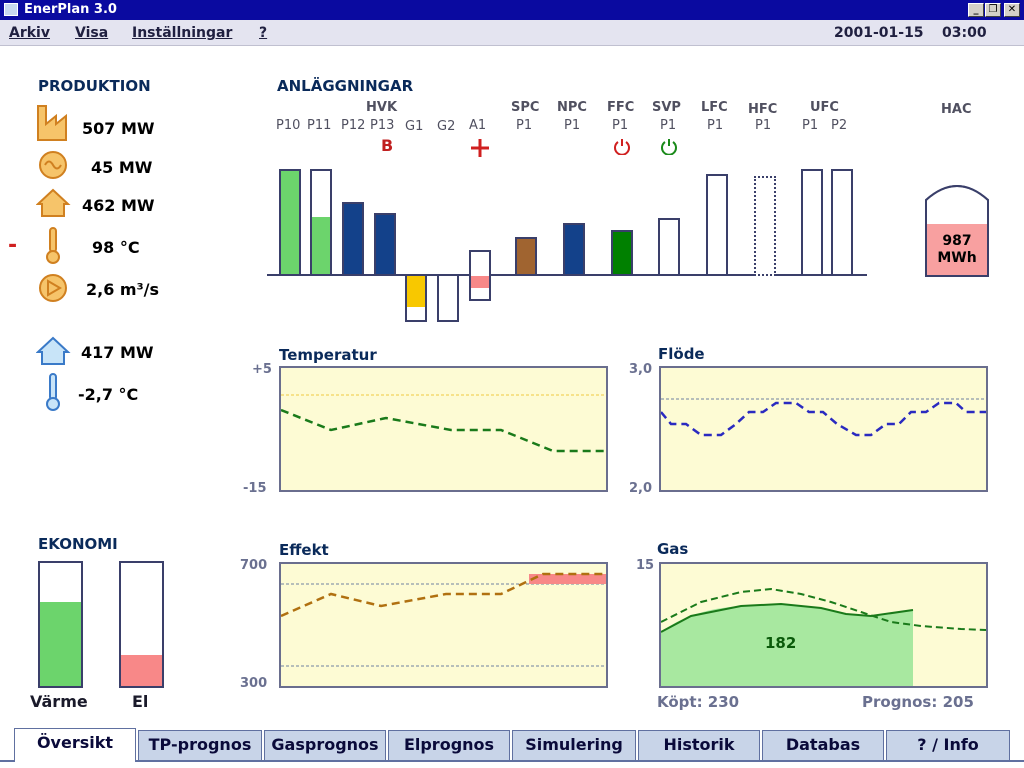 The width and height of the screenshot is (1024, 768). Describe the element at coordinates (918, 702) in the screenshot. I see `gas-prognos: Prognos: 205` at that location.